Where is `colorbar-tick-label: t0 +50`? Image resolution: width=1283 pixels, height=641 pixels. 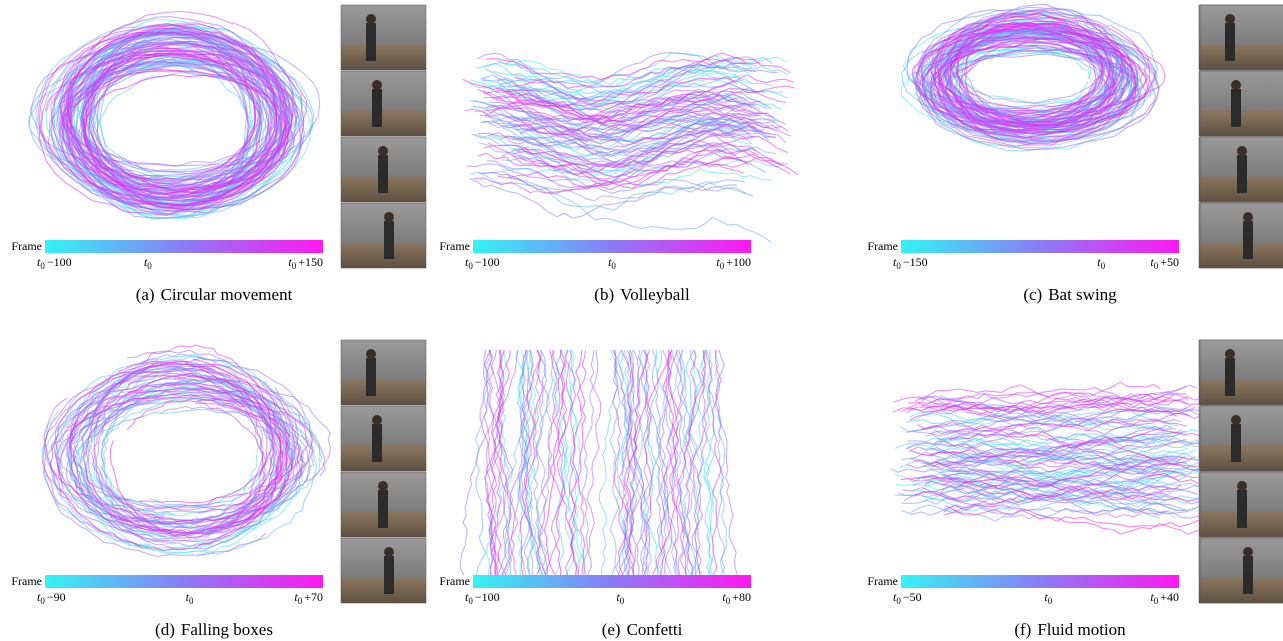
colorbar-tick-label: t0 +50 is located at coordinates (1164, 263).